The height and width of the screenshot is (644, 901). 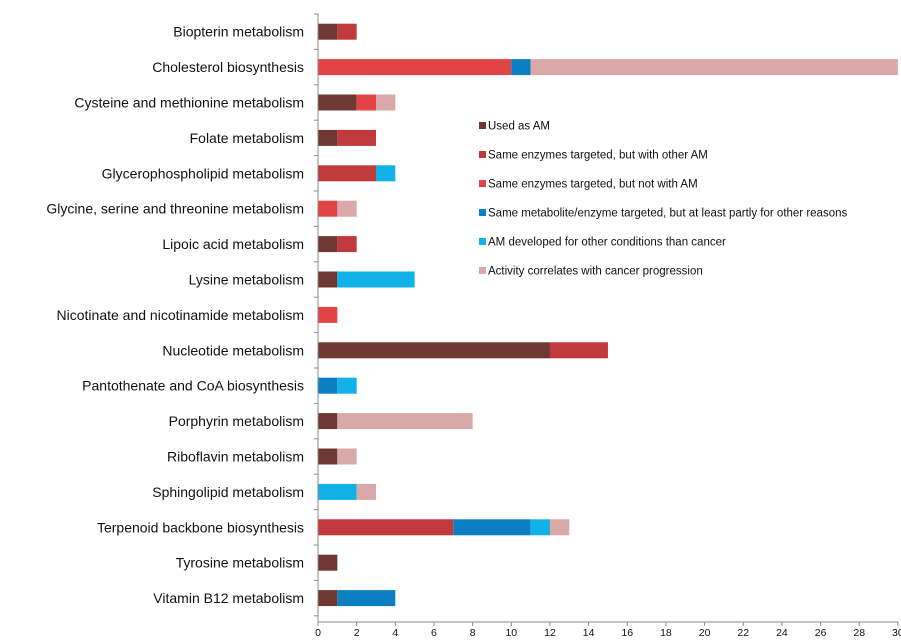 What do you see at coordinates (395, 633) in the screenshot?
I see `x-tick-label: 4` at bounding box center [395, 633].